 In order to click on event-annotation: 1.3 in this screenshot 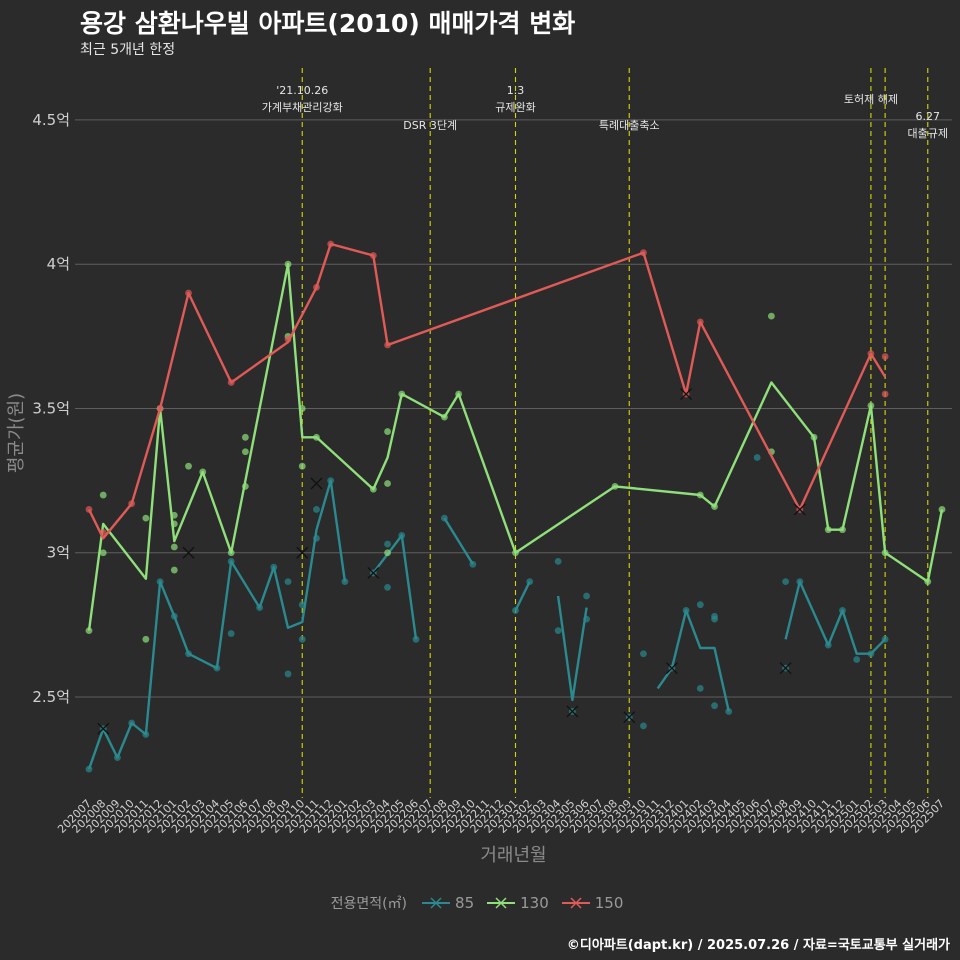, I will do `click(516, 90)`.